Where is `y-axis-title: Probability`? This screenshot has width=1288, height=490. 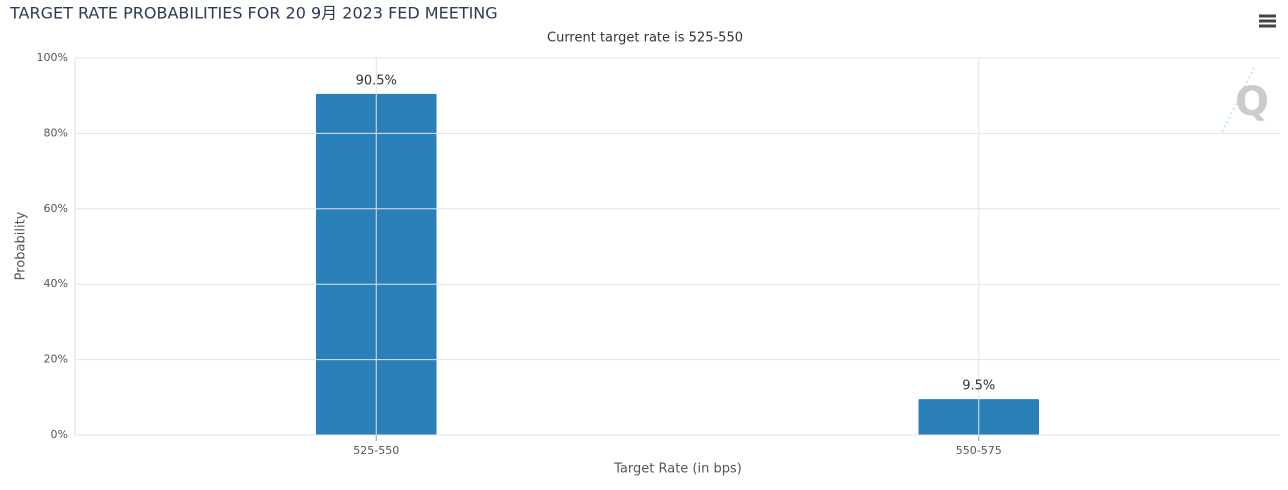 y-axis-title: Probability is located at coordinates (21, 245).